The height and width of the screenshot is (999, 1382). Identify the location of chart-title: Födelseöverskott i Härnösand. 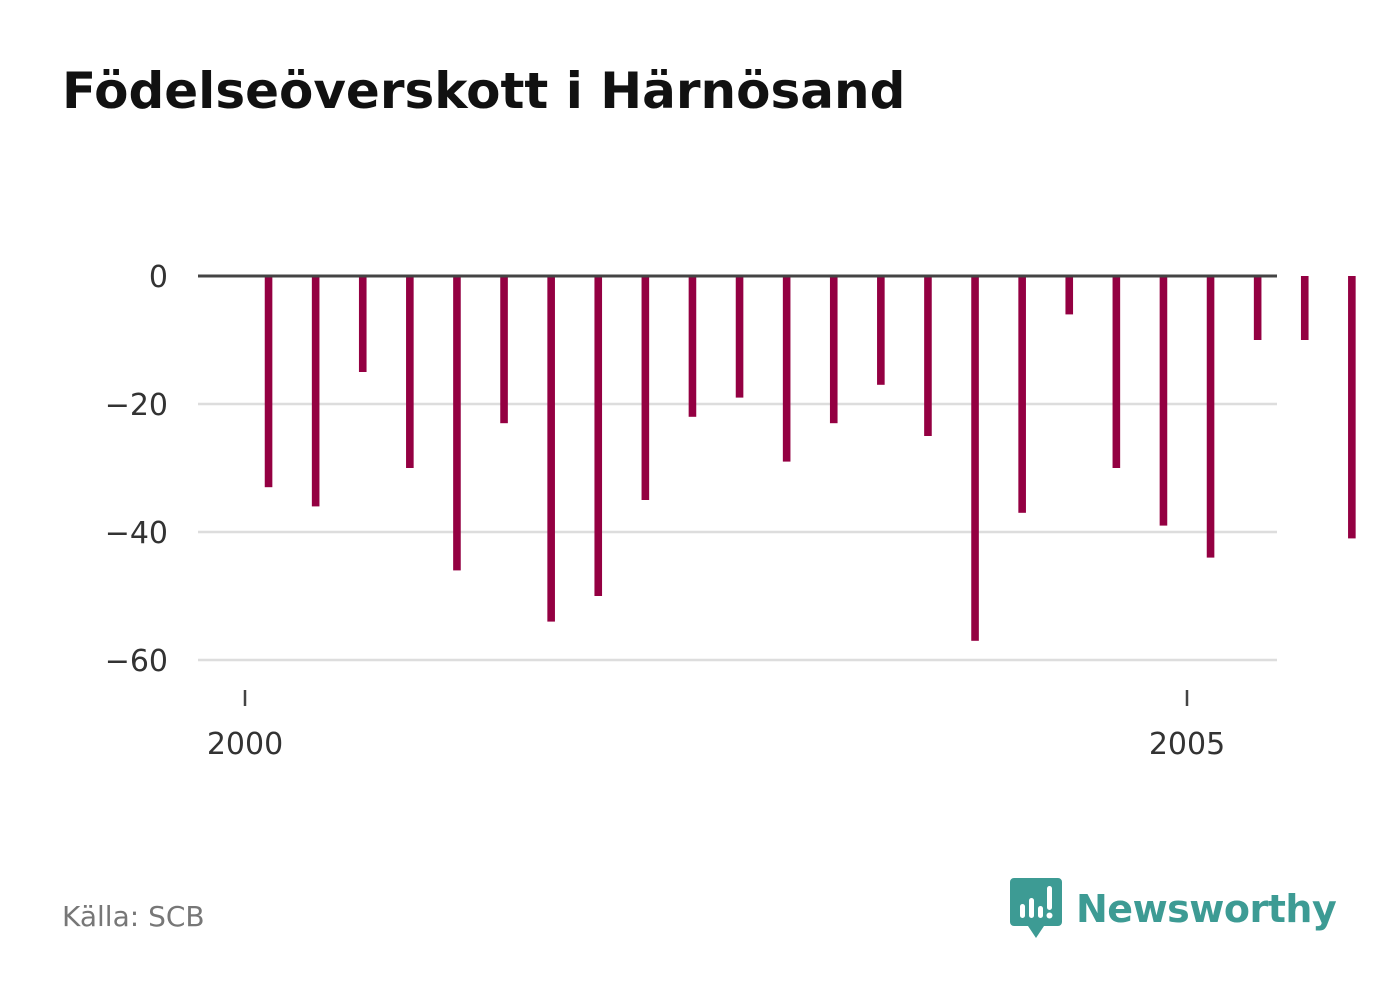
(484, 91).